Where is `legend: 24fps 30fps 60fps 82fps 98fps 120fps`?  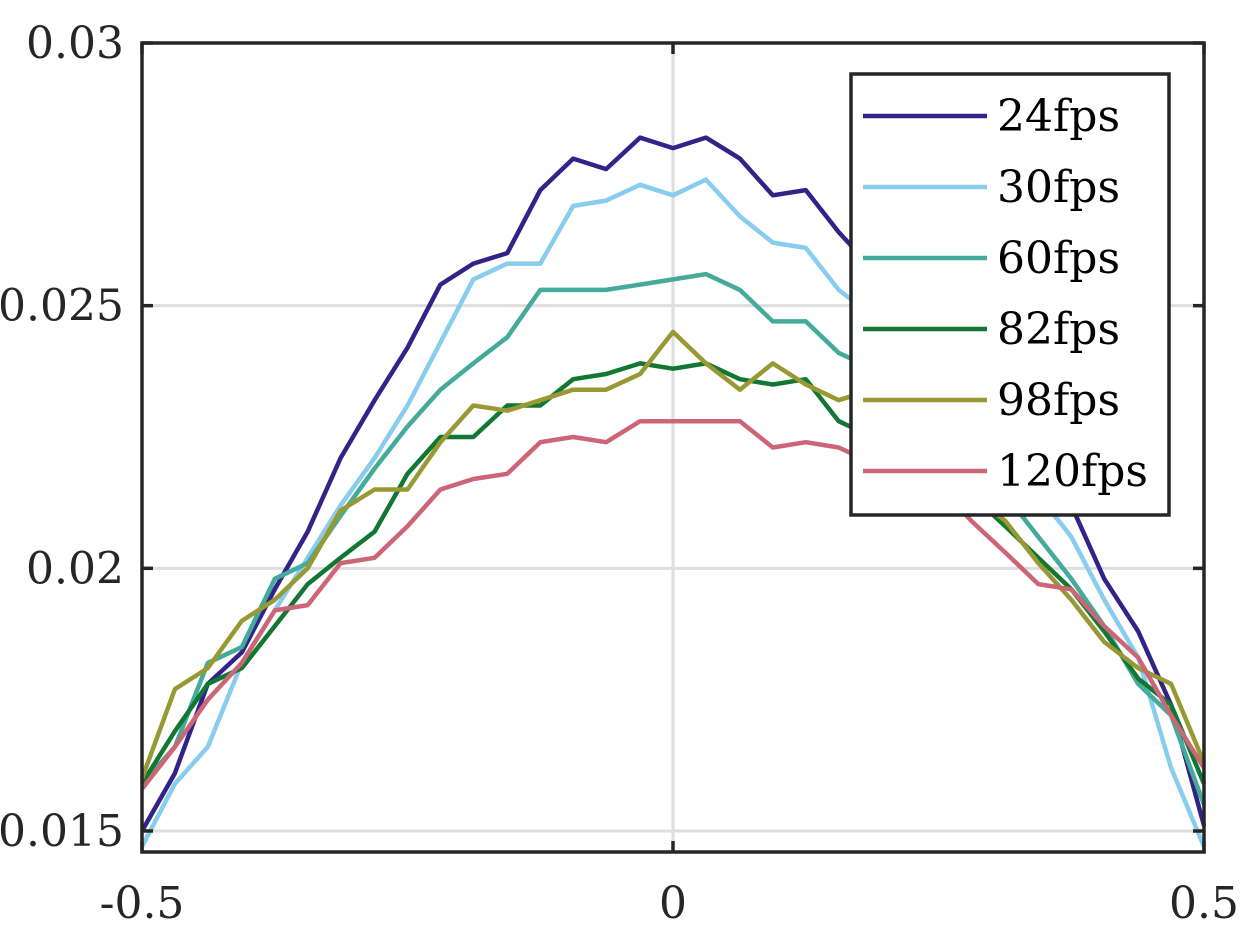
legend: 24fps 30fps 60fps 82fps 98fps 120fps is located at coordinates (1010, 294).